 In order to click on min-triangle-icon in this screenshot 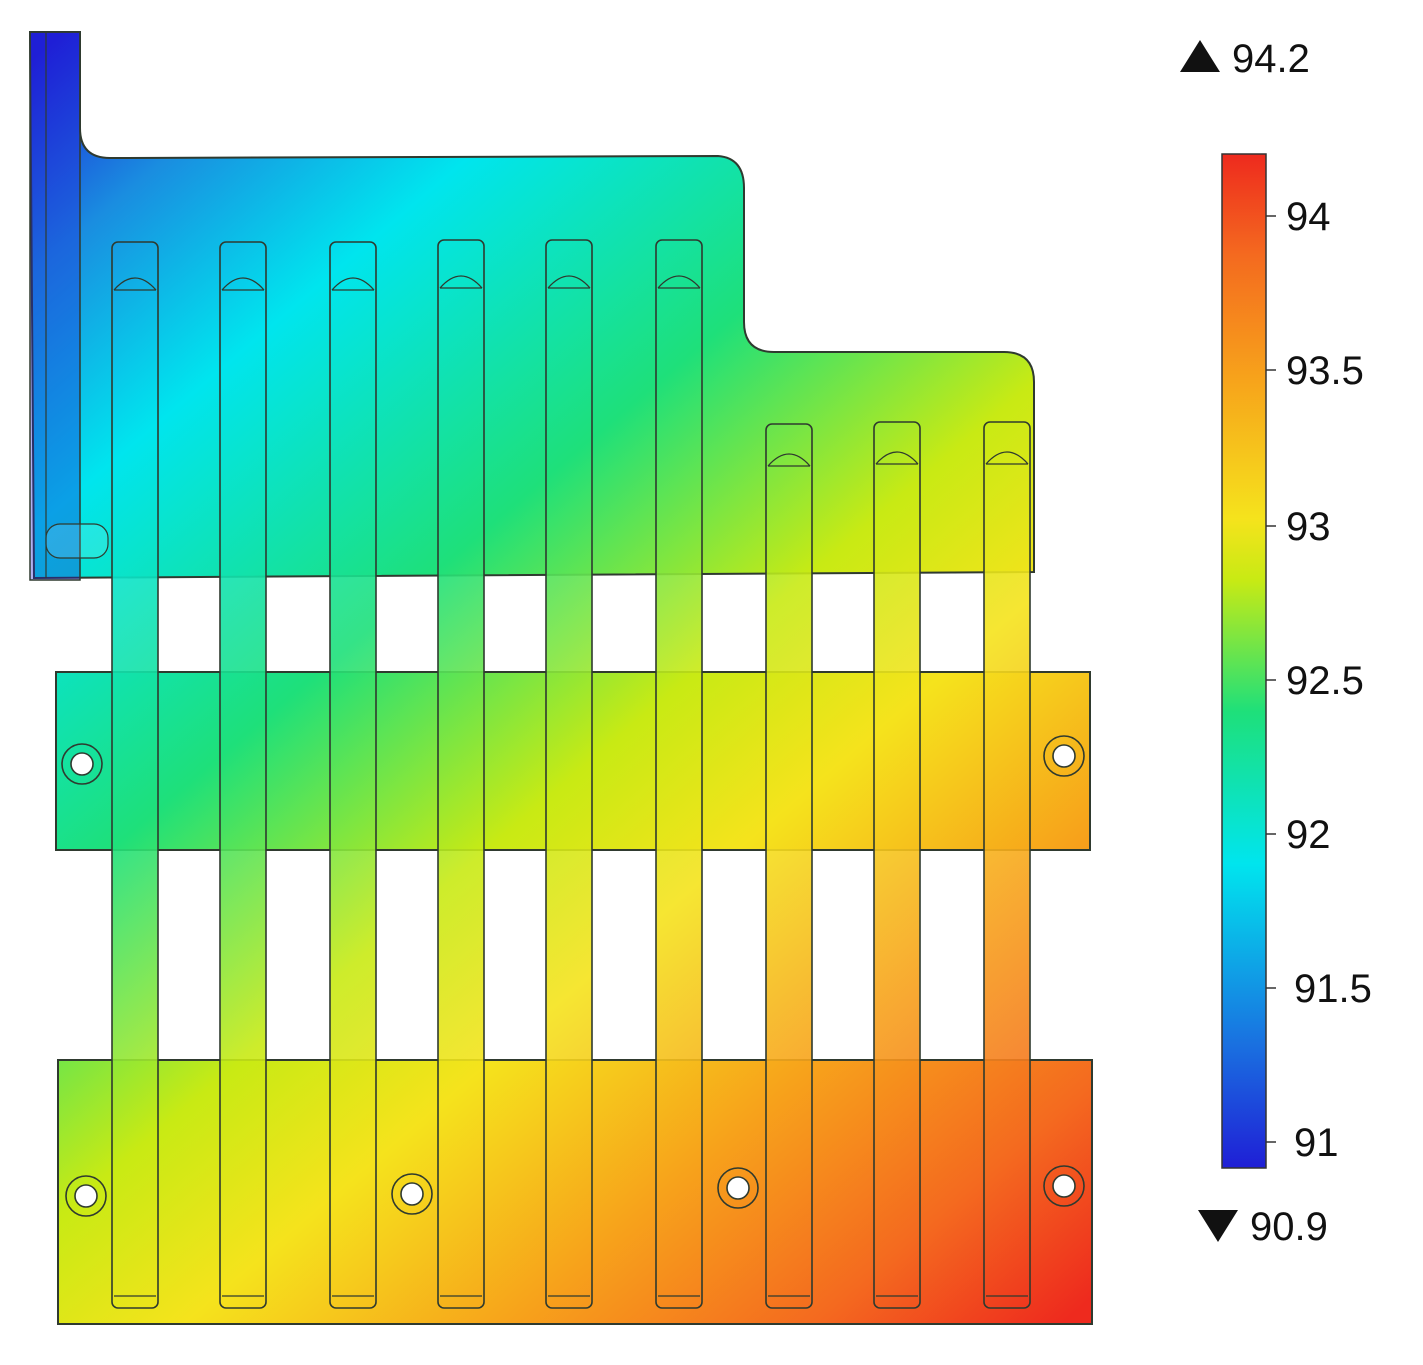, I will do `click(1218, 1226)`.